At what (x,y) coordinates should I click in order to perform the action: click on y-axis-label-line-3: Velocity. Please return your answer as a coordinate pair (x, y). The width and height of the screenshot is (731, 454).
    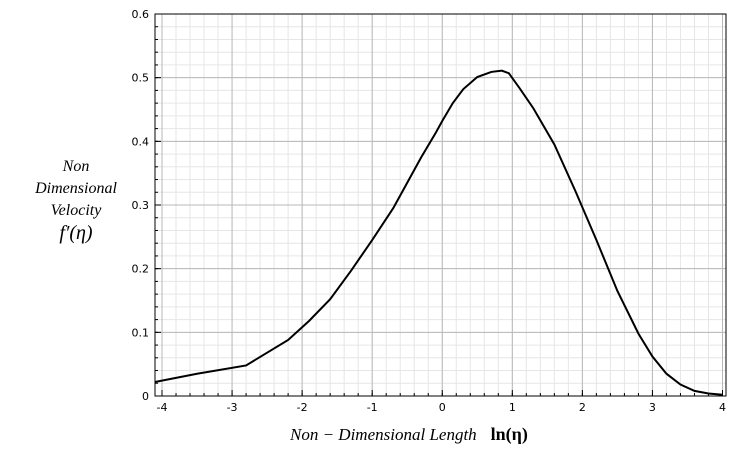
    Looking at the image, I should click on (76, 210).